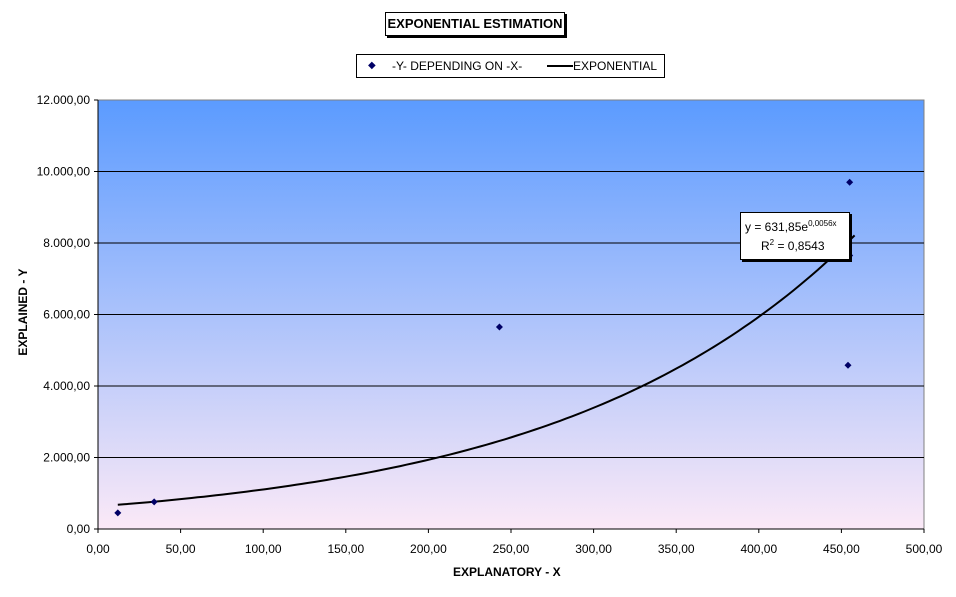  Describe the element at coordinates (511, 549) in the screenshot. I see `x-tick-label: 250,00` at that location.